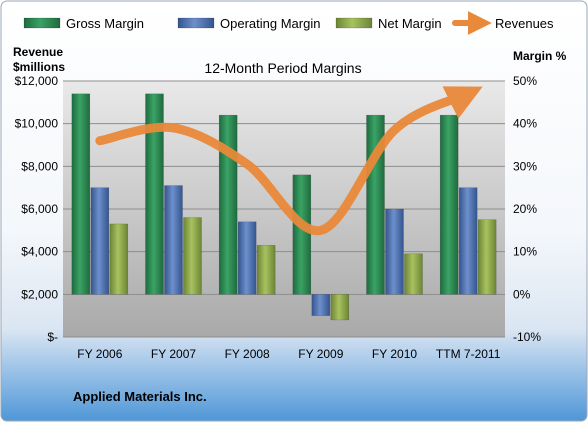 The width and height of the screenshot is (588, 427). What do you see at coordinates (410, 23) in the screenshot?
I see `legend-label: Net Margin` at bounding box center [410, 23].